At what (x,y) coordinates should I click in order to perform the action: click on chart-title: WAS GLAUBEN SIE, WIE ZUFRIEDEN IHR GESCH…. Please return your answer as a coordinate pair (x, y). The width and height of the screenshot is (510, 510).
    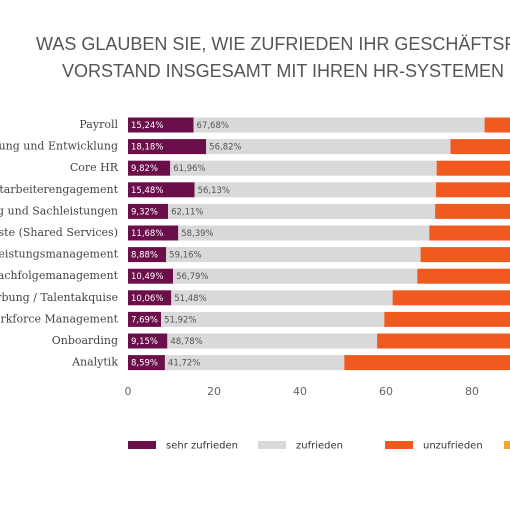
    Looking at the image, I should click on (273, 44).